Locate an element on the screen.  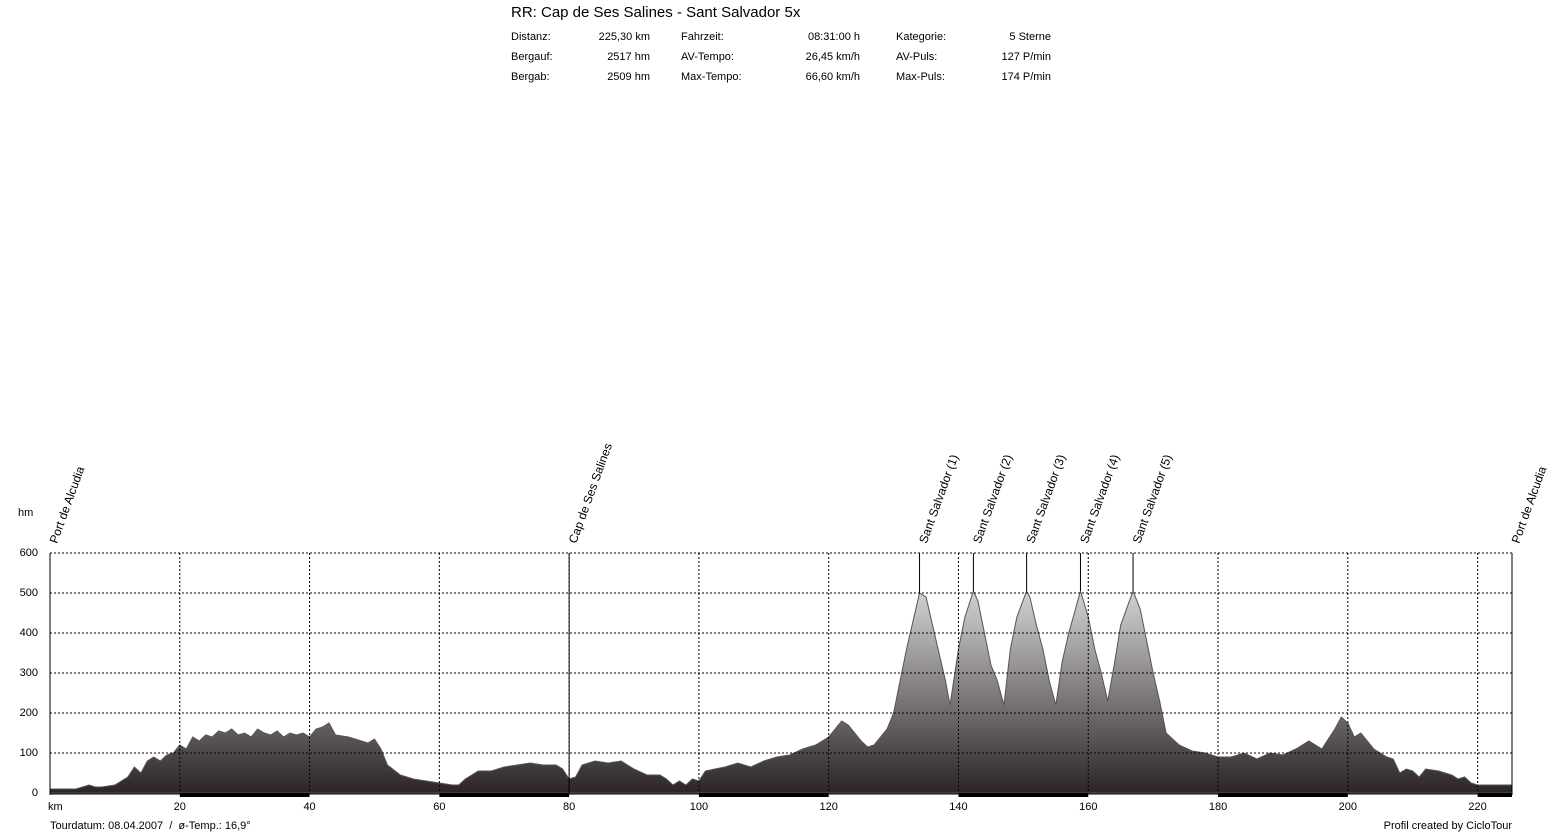
stat-label: AV-Tempo: is located at coordinates (707, 57).